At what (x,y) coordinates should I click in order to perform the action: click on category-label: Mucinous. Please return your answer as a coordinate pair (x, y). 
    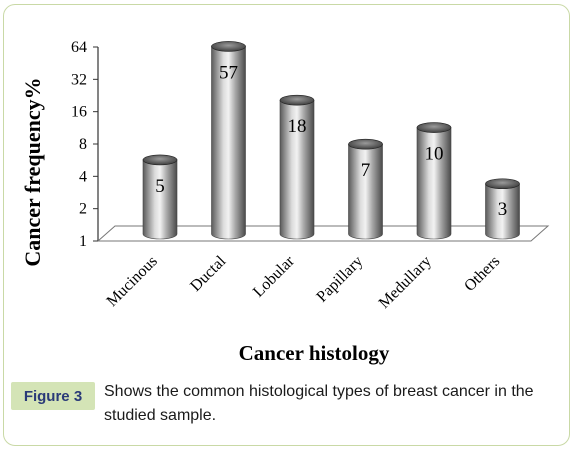
    Looking at the image, I should click on (132, 281).